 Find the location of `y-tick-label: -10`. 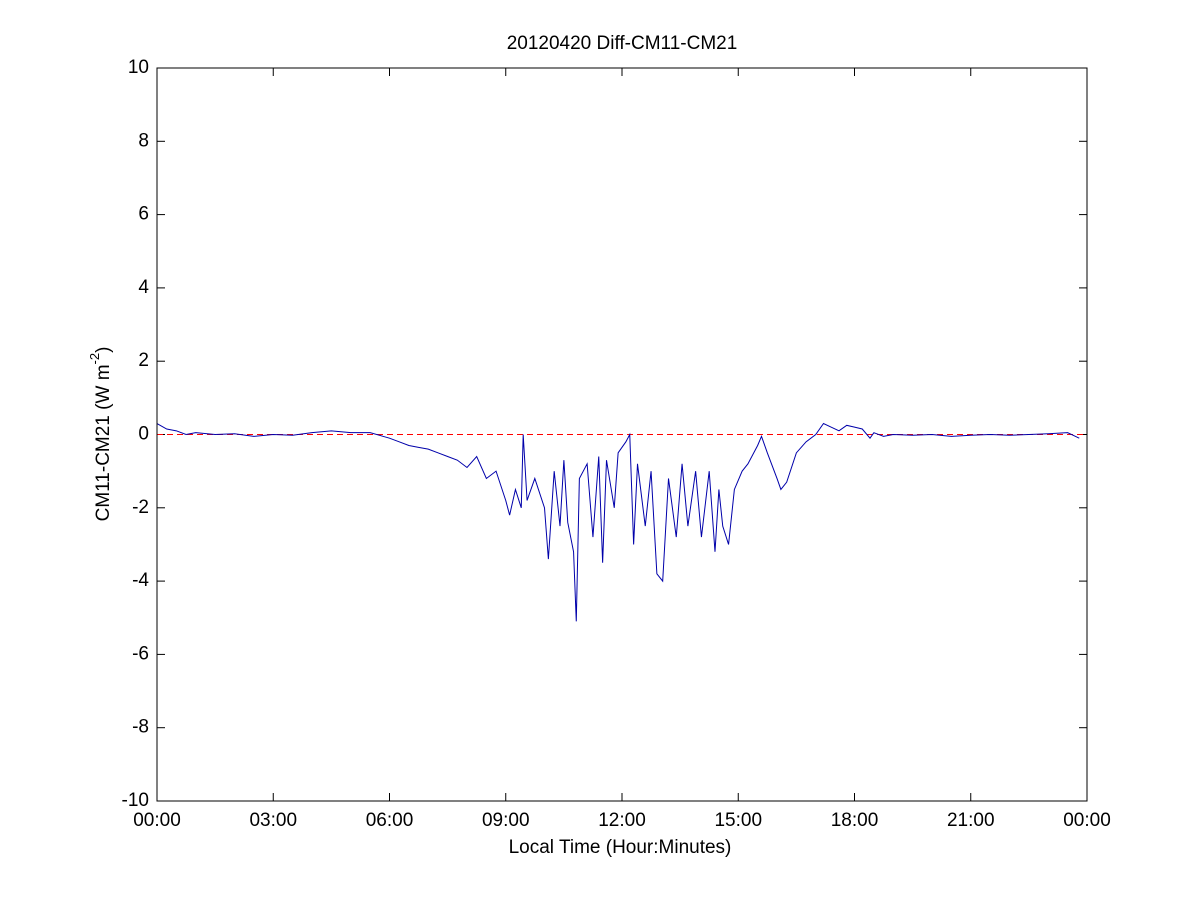

y-tick-label: -10 is located at coordinates (135, 800).